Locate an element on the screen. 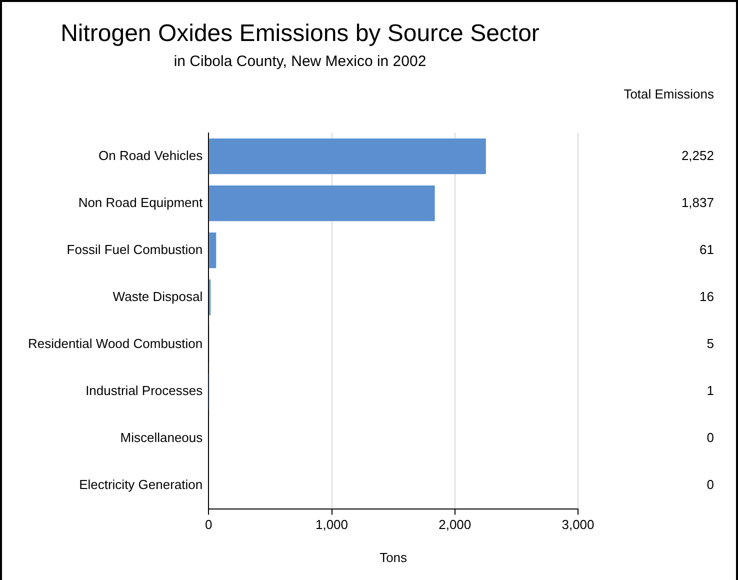 This screenshot has height=580, width=738. data-label: 2,252 is located at coordinates (697, 155).